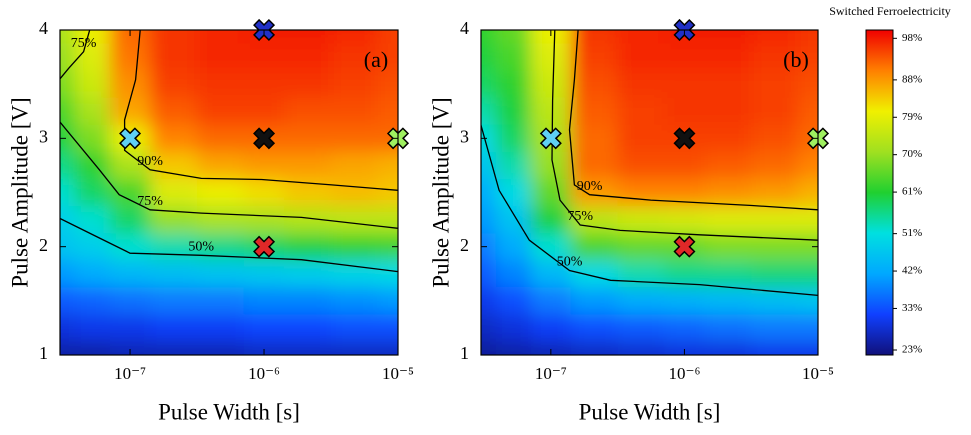 This screenshot has height=435, width=971. What do you see at coordinates (201, 247) in the screenshot?
I see `contour-label: 50%` at bounding box center [201, 247].